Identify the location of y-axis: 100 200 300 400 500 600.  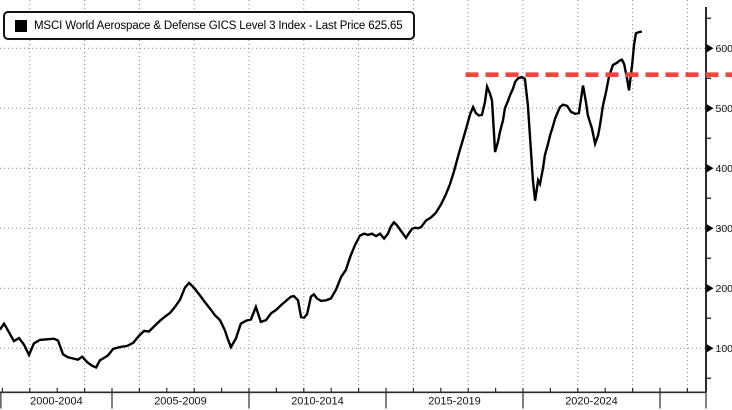
(718, 198).